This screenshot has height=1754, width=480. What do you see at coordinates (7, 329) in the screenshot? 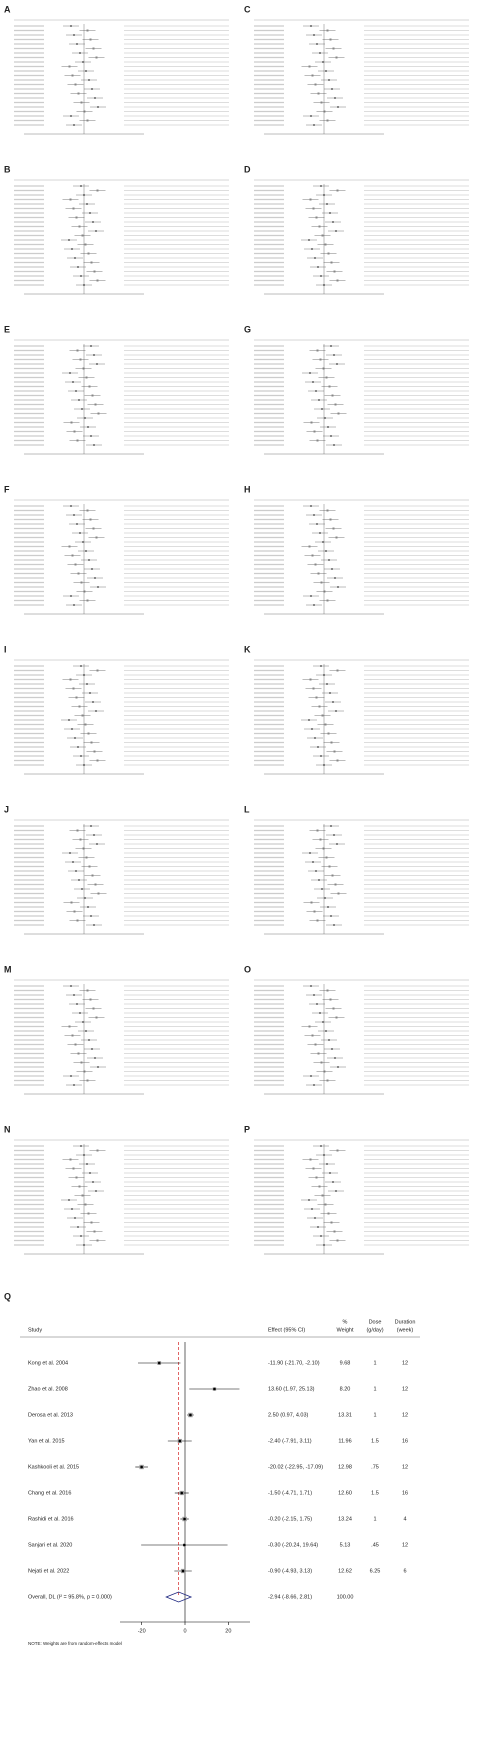
I see `panel-letter: E` at bounding box center [7, 329].